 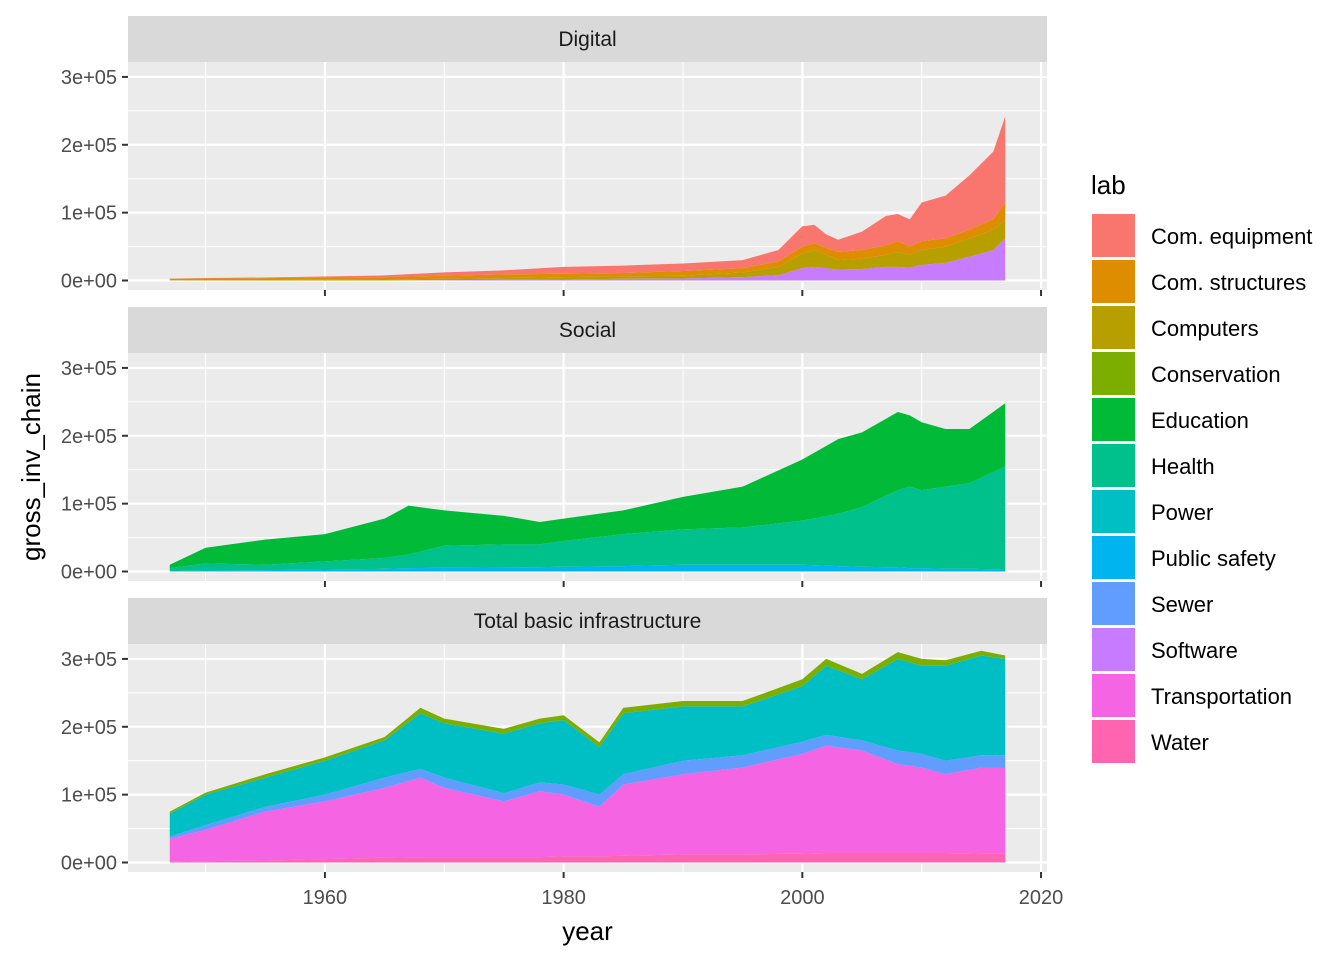 I want to click on legend-key-com-equipment, so click(x=1113, y=235).